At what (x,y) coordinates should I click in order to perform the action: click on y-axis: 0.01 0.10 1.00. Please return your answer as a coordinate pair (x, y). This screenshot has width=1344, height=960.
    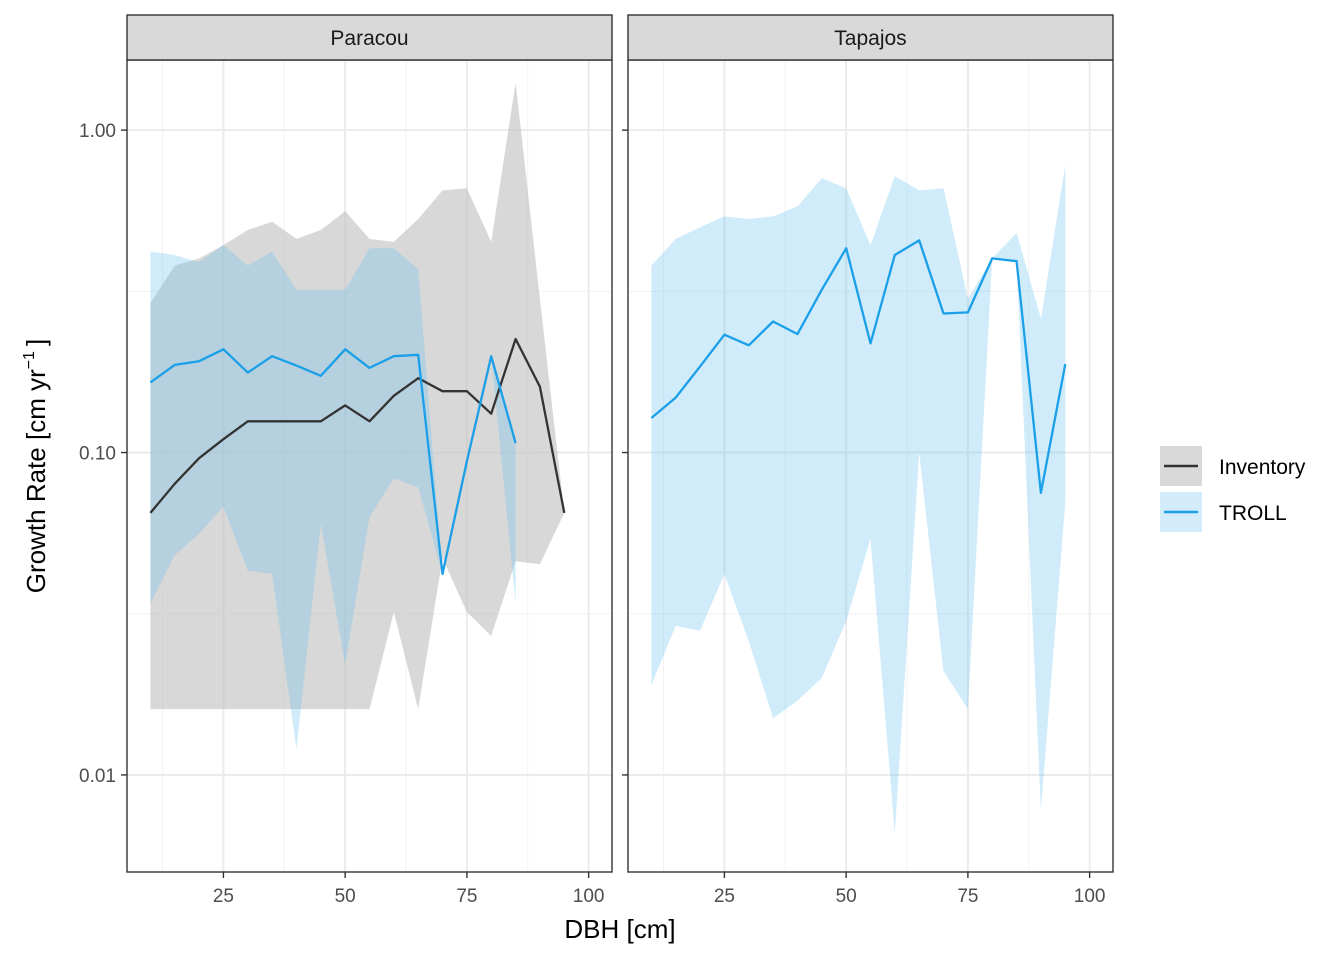
    Looking at the image, I should click on (103, 454).